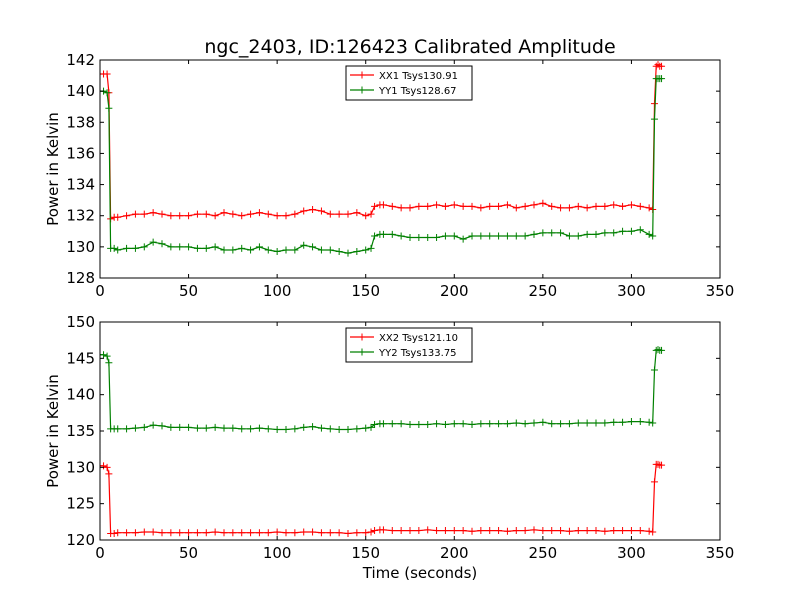 The width and height of the screenshot is (800, 600). Describe the element at coordinates (409, 345) in the screenshot. I see `legend-box` at that location.